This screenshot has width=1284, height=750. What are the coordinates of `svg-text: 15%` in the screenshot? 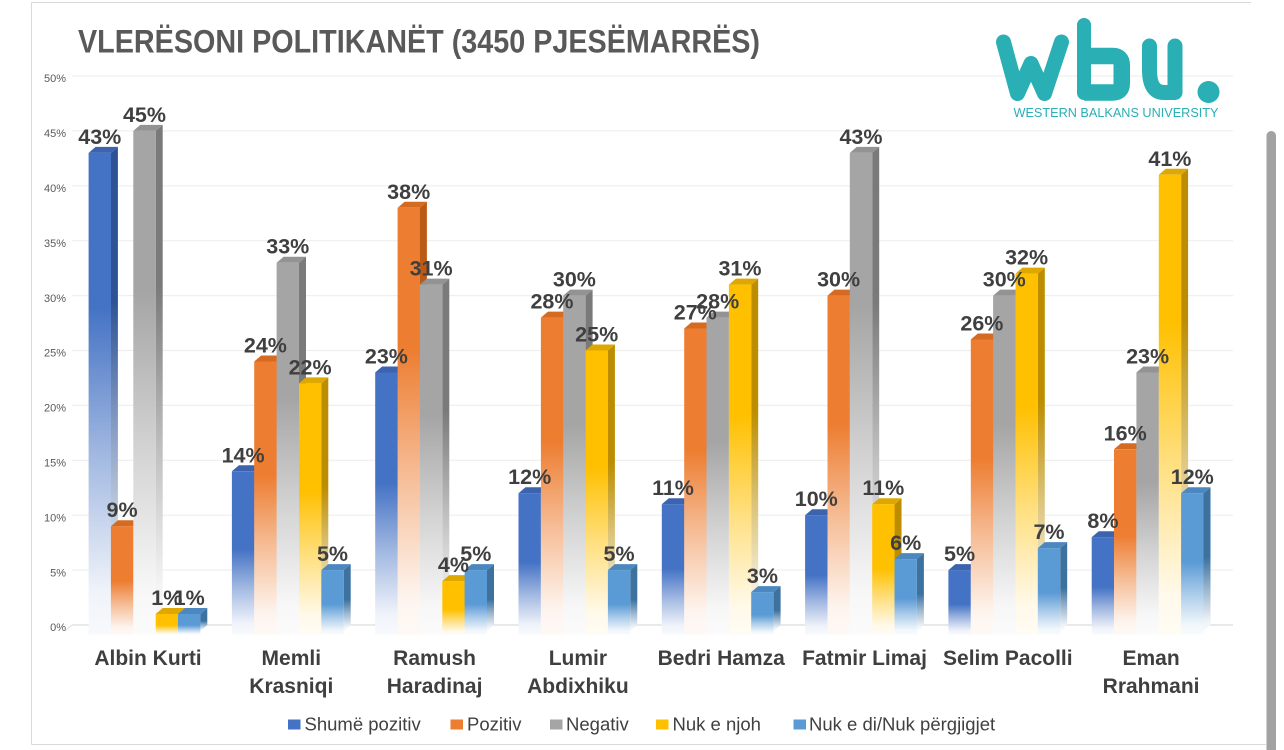 It's located at (55, 464).